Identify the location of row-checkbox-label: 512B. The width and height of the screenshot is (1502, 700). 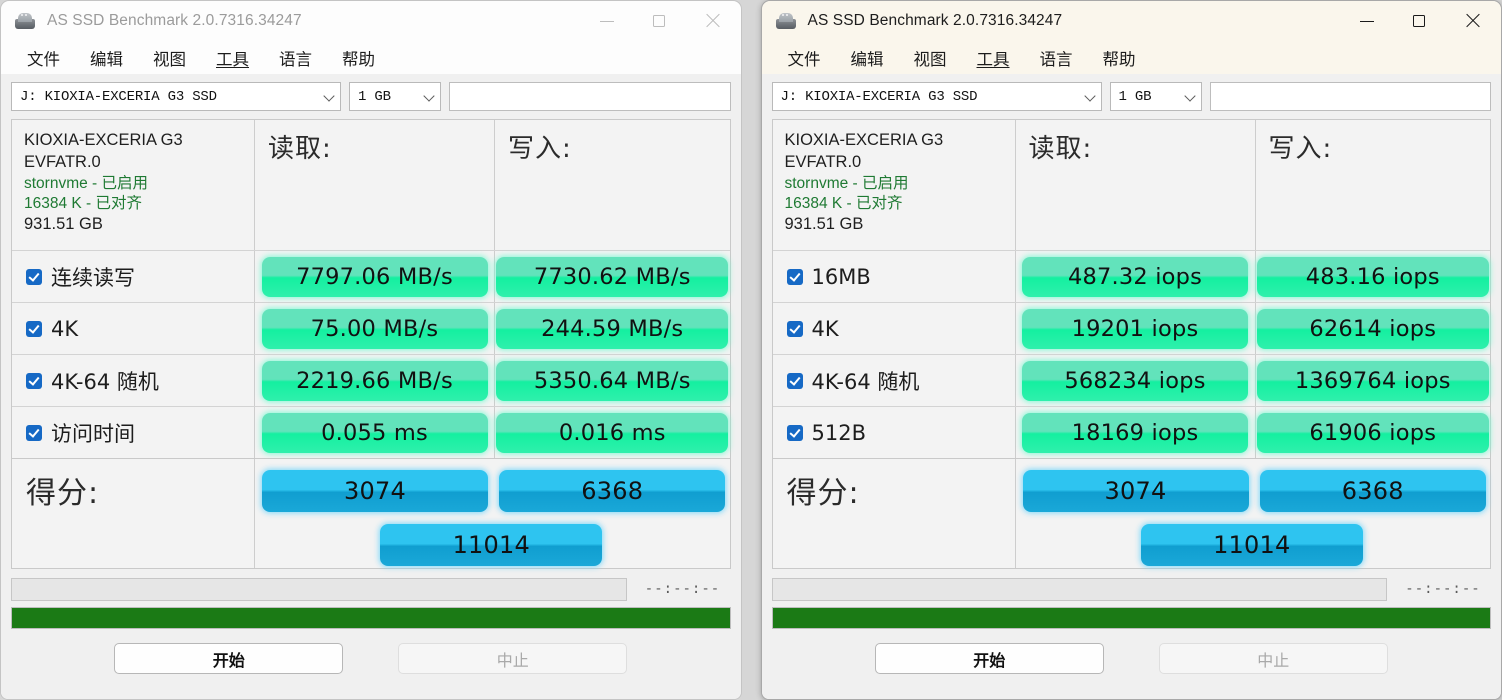
(894, 432).